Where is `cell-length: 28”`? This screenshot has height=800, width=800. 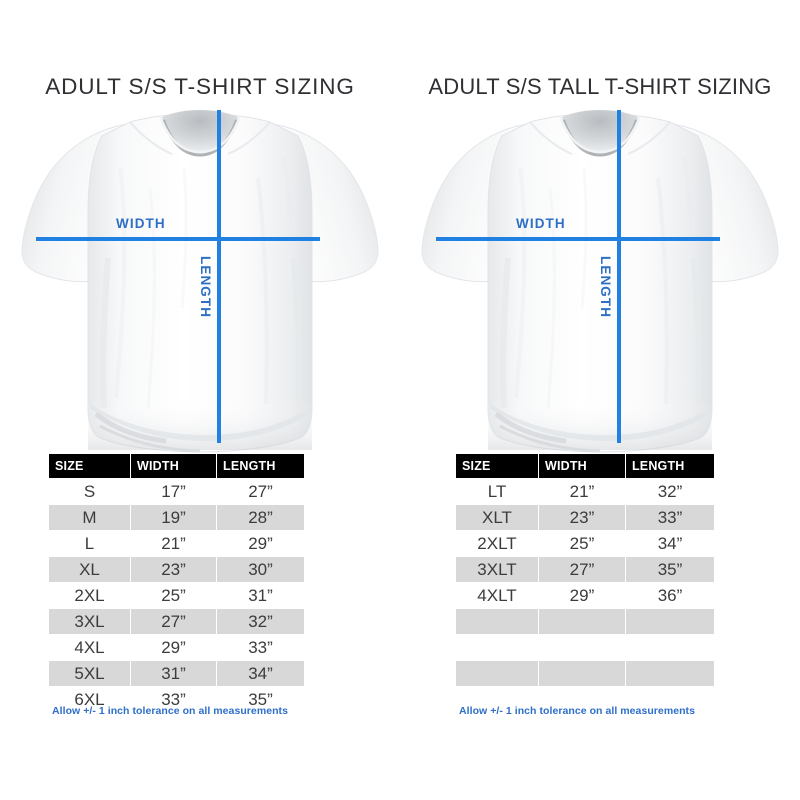
cell-length: 28” is located at coordinates (260, 517).